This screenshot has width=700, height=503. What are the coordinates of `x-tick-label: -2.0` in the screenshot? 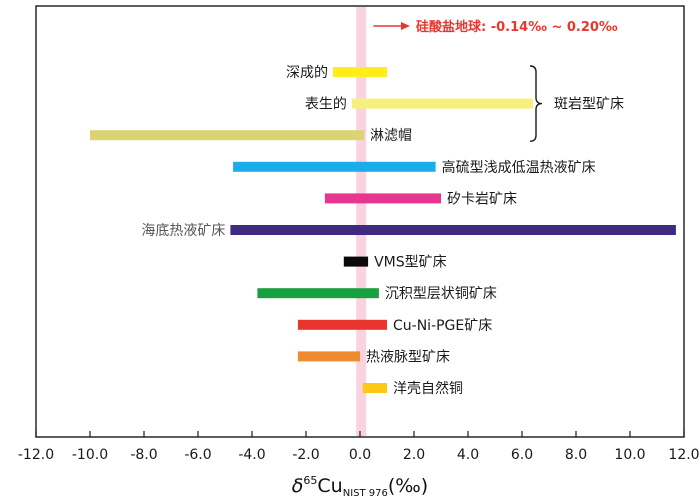 It's located at (305, 455).